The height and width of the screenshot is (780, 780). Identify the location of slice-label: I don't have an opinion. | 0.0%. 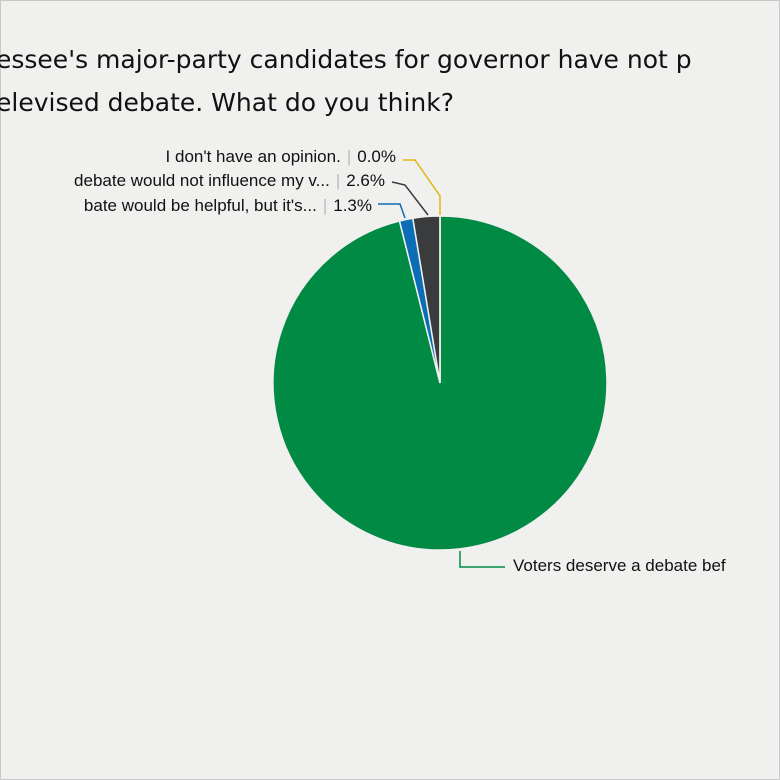
(281, 156).